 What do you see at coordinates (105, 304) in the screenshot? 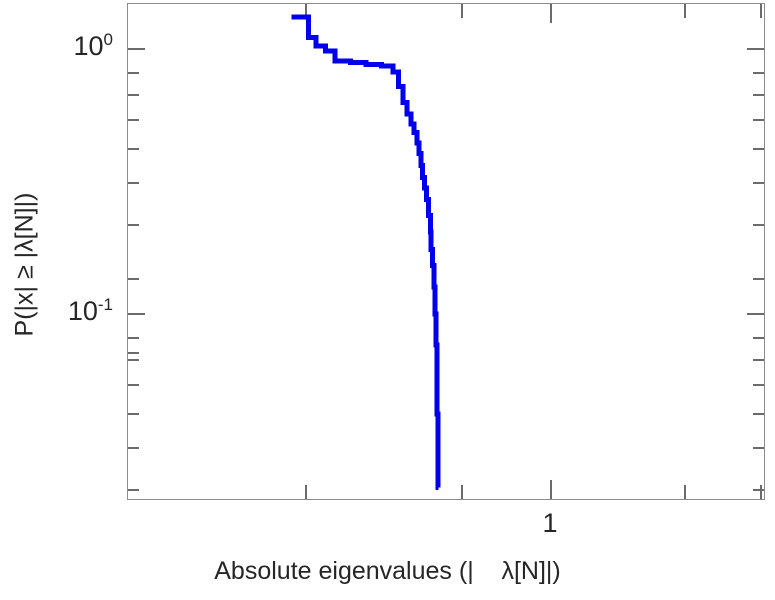
I see `y-tick-exponent: -1` at bounding box center [105, 304].